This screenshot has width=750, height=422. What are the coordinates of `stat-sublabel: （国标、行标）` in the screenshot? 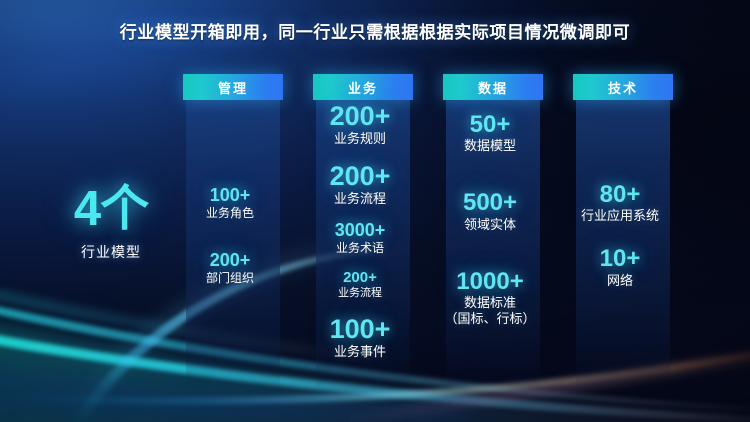 It's located at (490, 319).